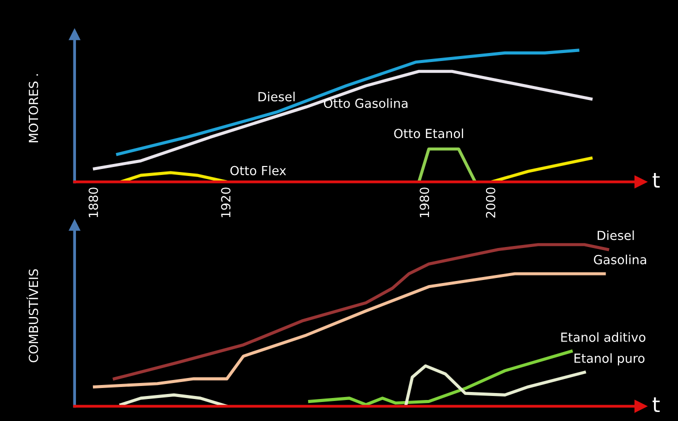  I want to click on series-label: Etanol puro, so click(609, 359).